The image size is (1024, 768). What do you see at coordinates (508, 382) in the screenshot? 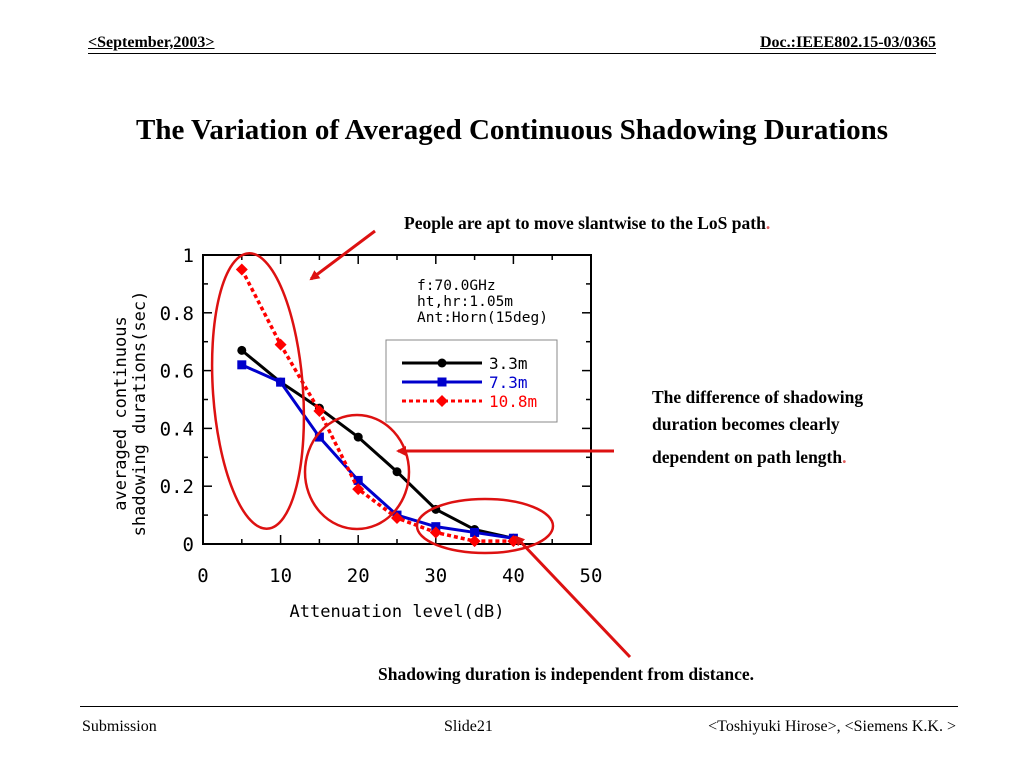
I see `legend-label: 7.3m` at bounding box center [508, 382].